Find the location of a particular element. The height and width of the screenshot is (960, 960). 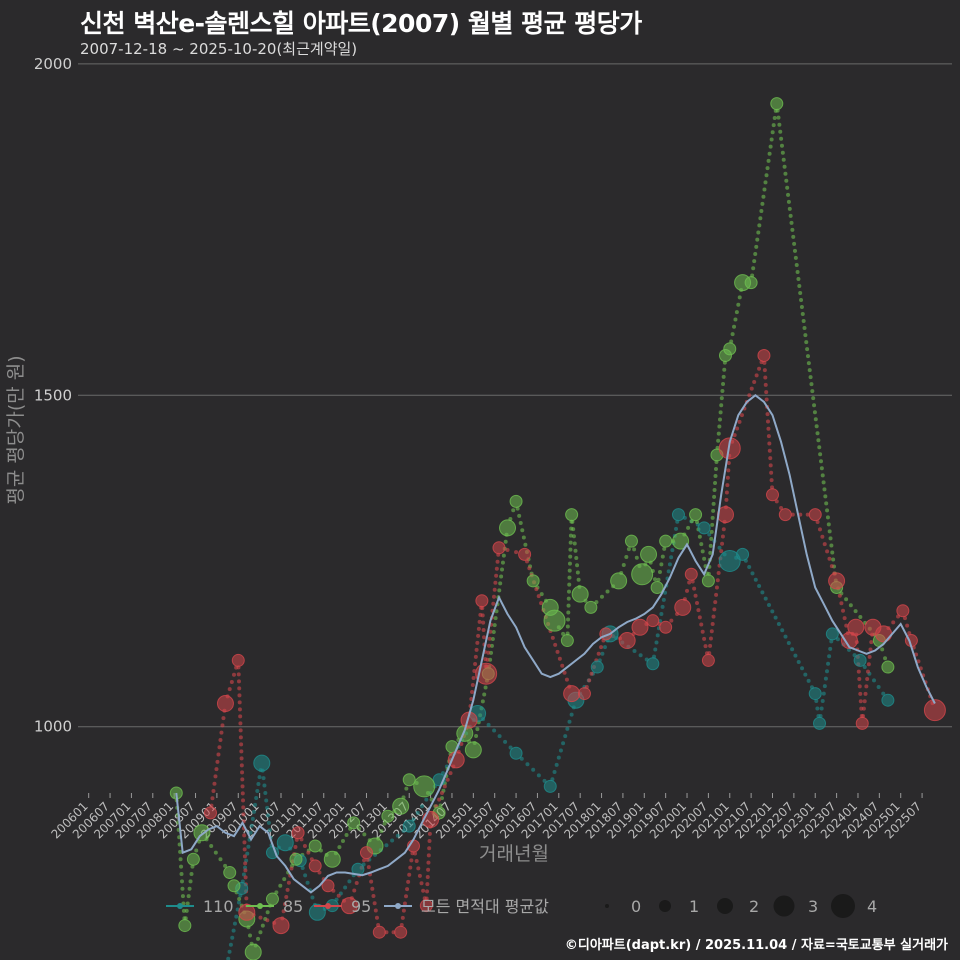

legend-key-dot is located at coordinates (398, 906).